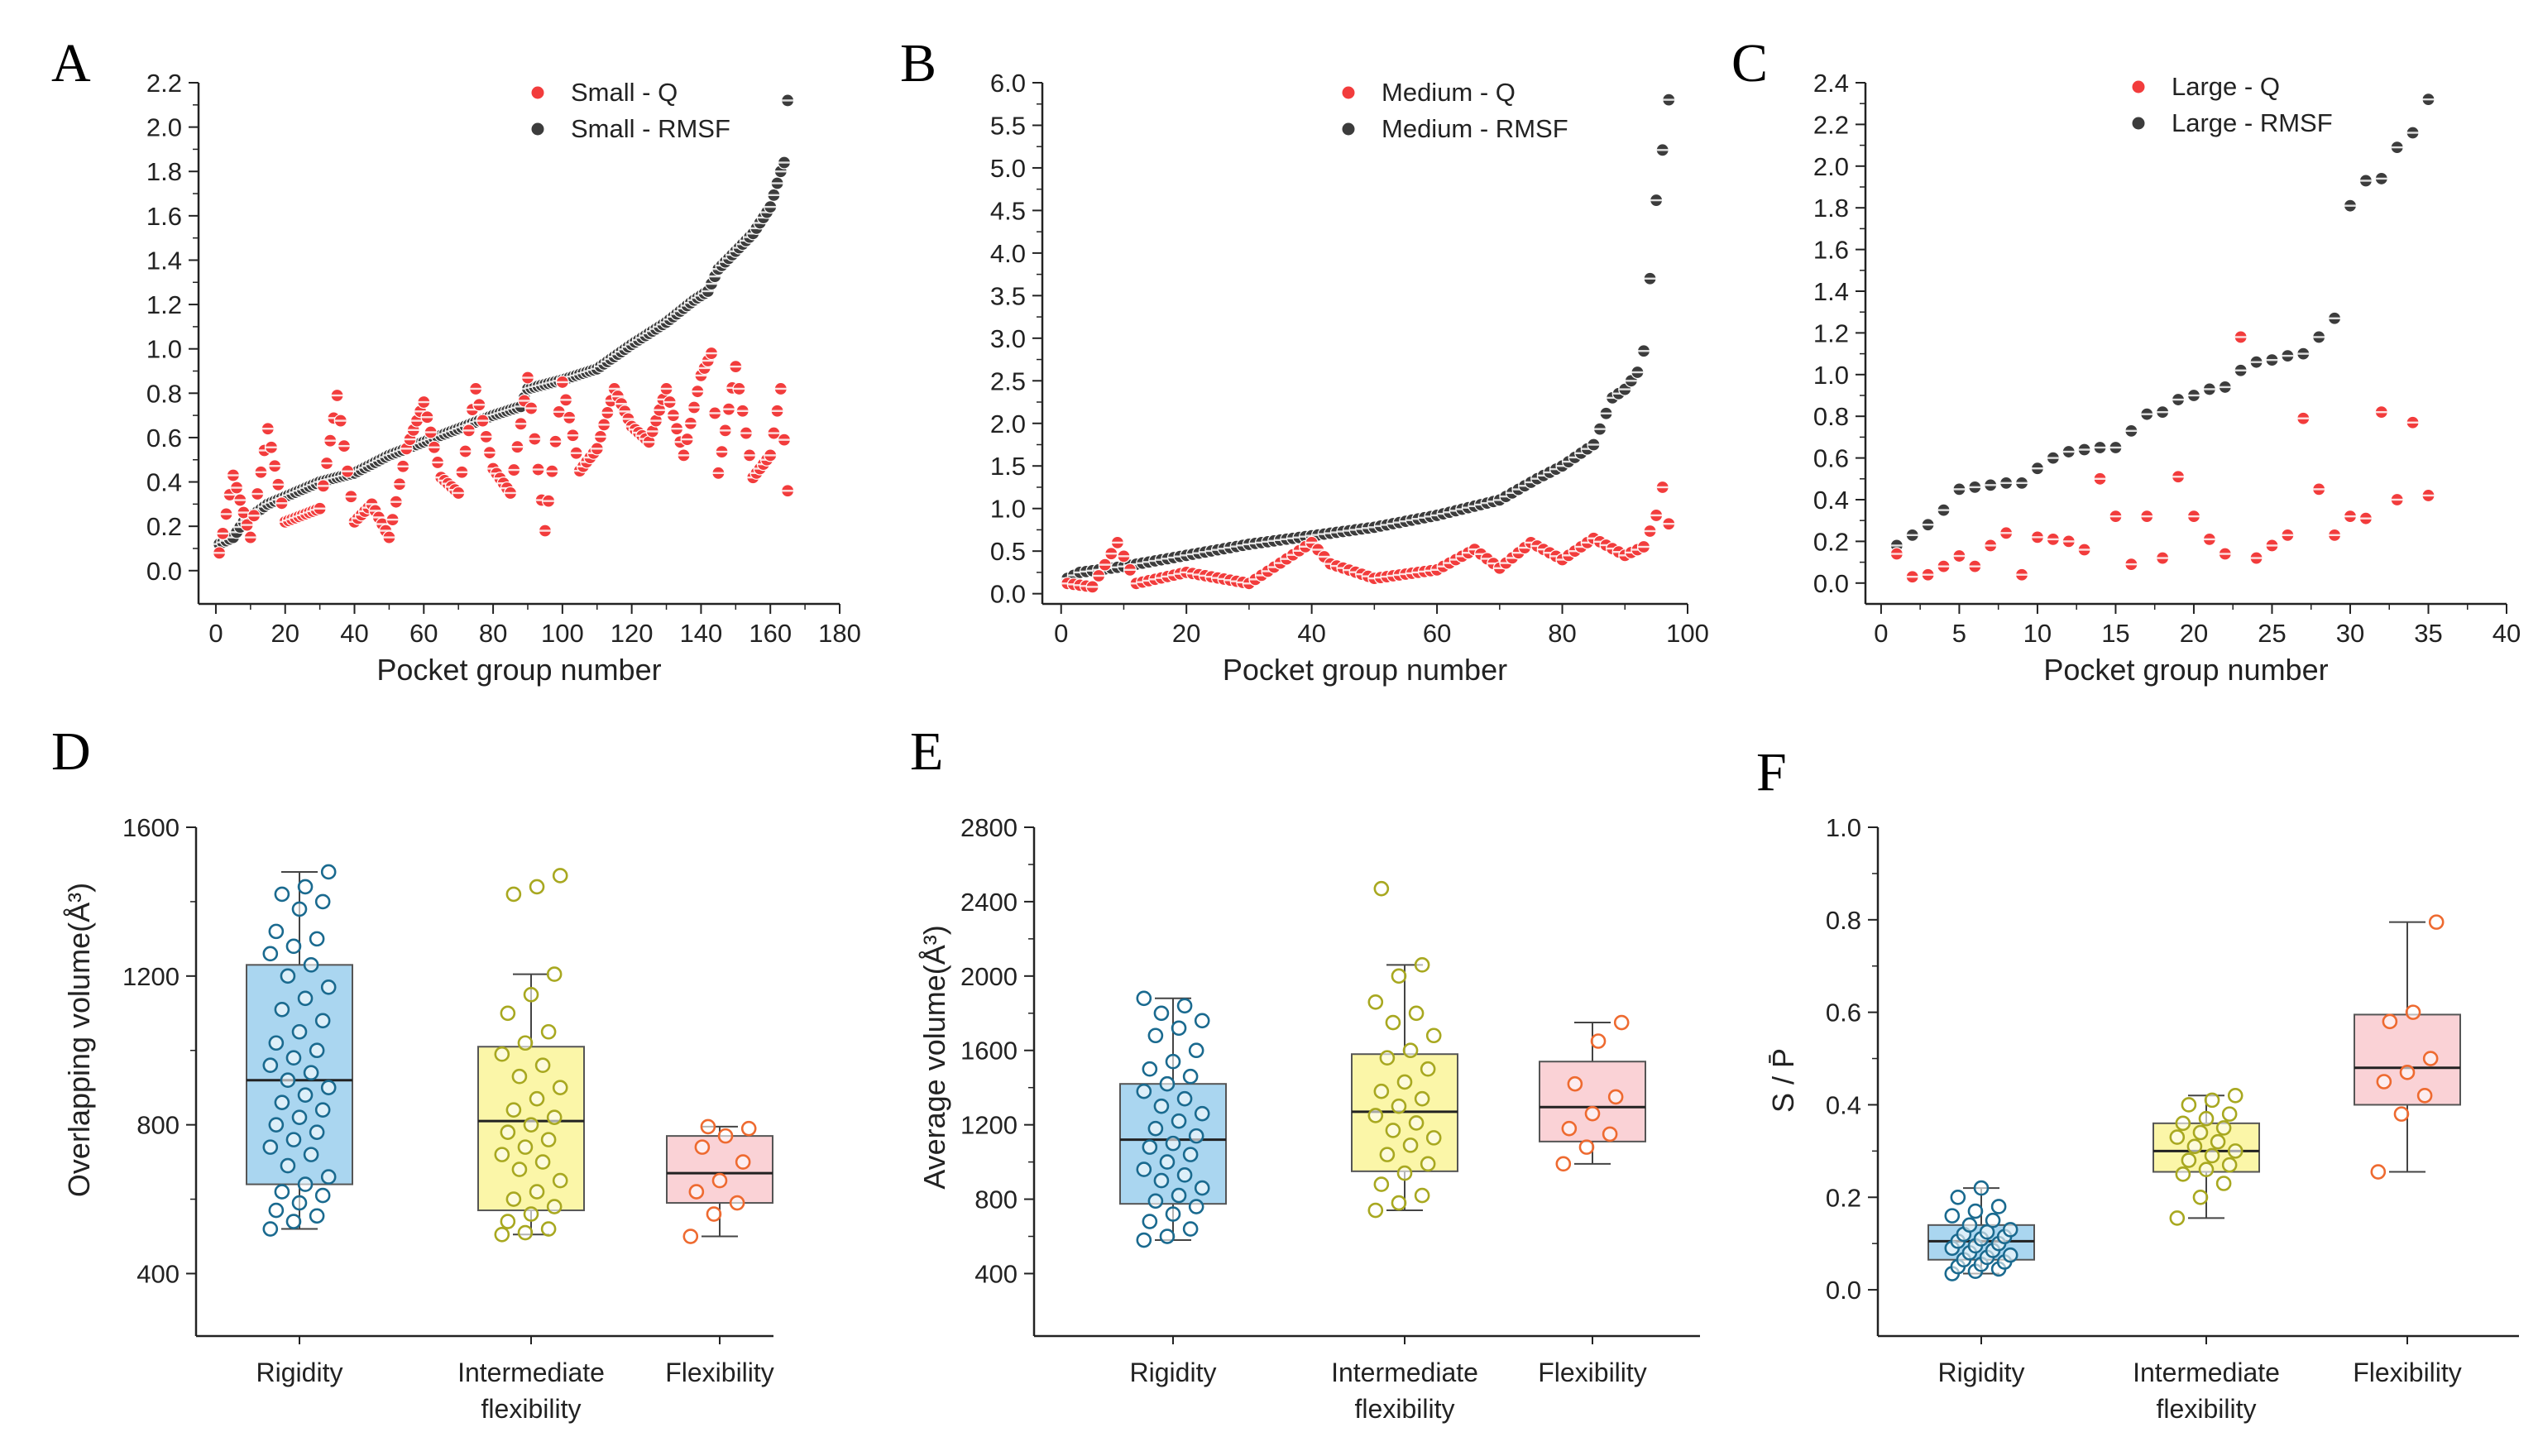 This screenshot has height=1456, width=2538. I want to click on legend-label: Large - RMSF, so click(2252, 122).